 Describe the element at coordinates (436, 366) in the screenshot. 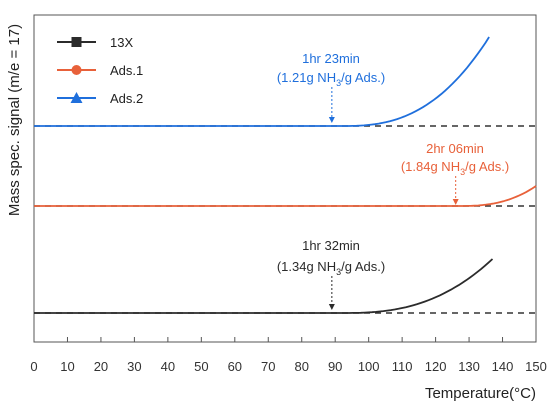

I see `x-tick-label: 120` at that location.